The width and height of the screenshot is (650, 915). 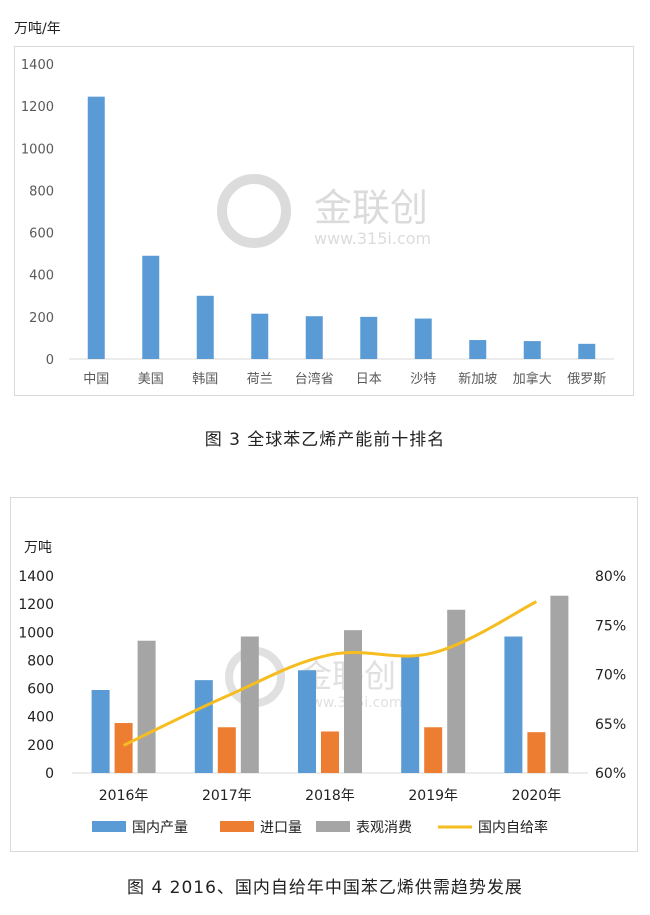 I want to click on watermark-brand: 金联创, so click(x=371, y=208).